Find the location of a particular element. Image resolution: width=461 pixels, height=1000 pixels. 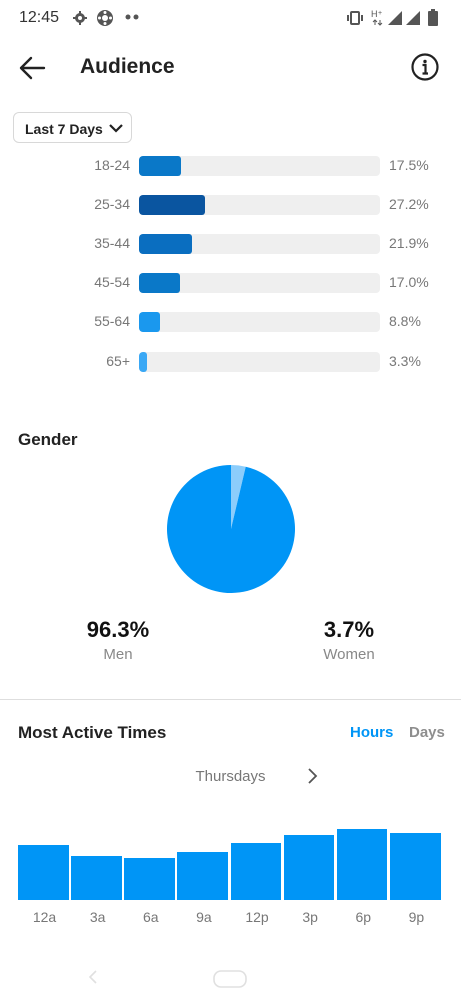

signal-strength-2-icon is located at coordinates (413, 18).